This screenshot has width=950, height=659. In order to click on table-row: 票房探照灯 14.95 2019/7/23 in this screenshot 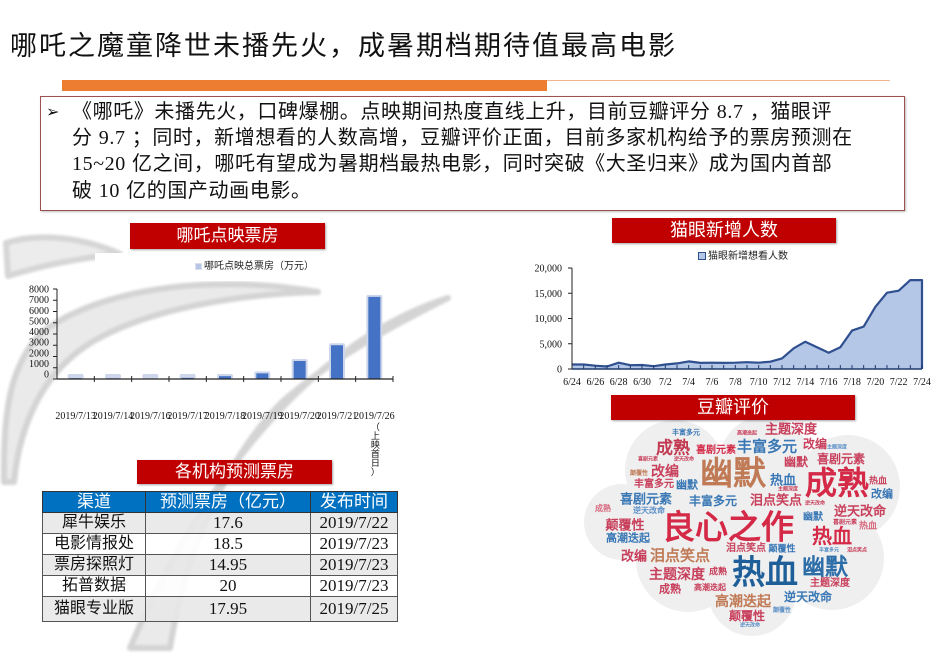, I will do `click(220, 565)`.